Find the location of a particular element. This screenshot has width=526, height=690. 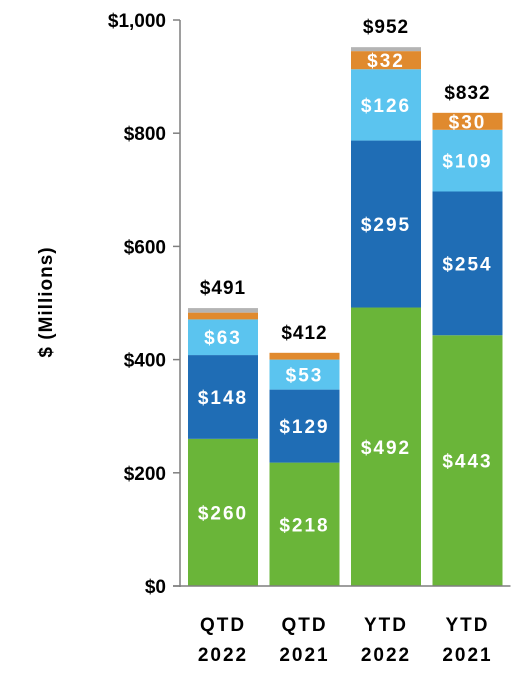

segment-label: $443 is located at coordinates (467, 462).